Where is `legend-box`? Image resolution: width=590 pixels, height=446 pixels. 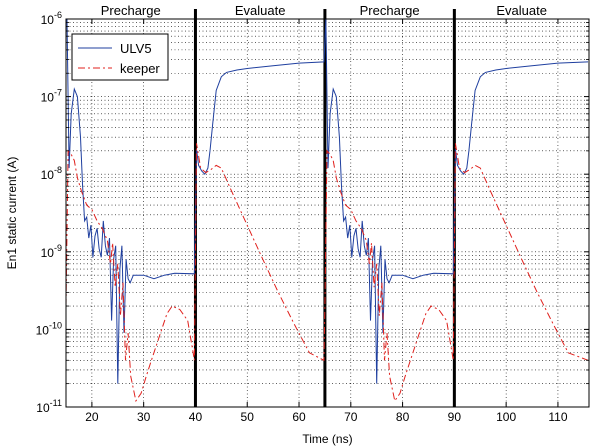
legend-box is located at coordinates (120, 57).